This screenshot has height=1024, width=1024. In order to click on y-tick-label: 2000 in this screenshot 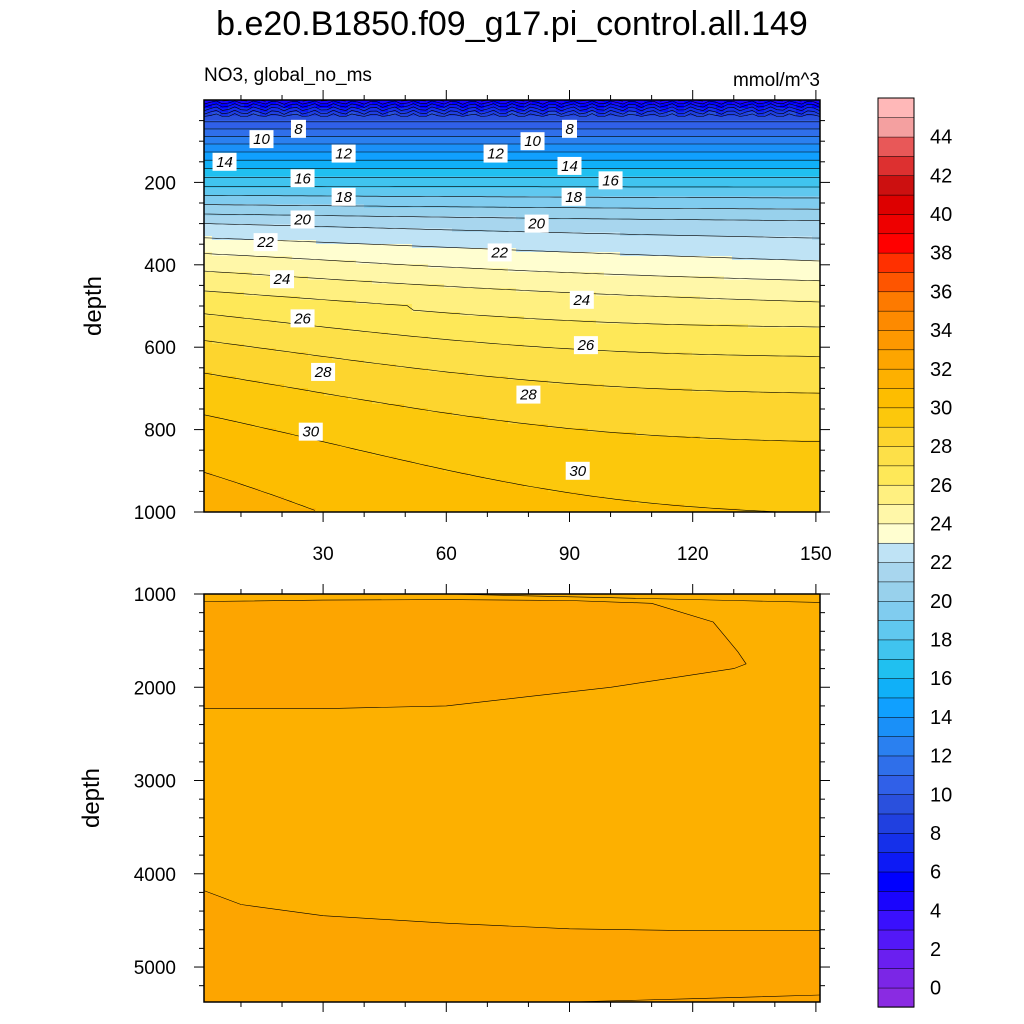, I will do `click(155, 688)`.